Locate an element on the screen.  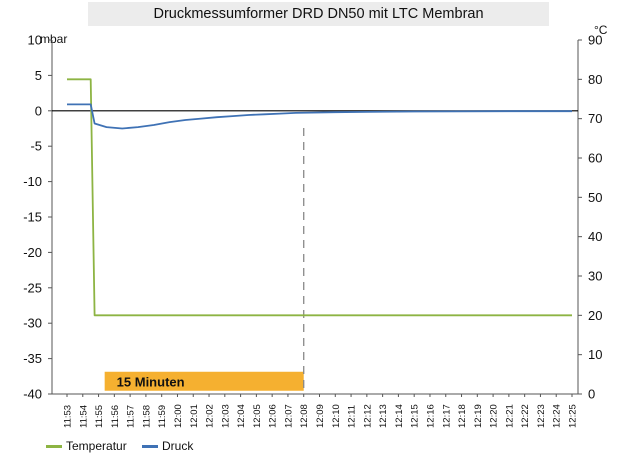
right-tick-label: 40 is located at coordinates (595, 236).